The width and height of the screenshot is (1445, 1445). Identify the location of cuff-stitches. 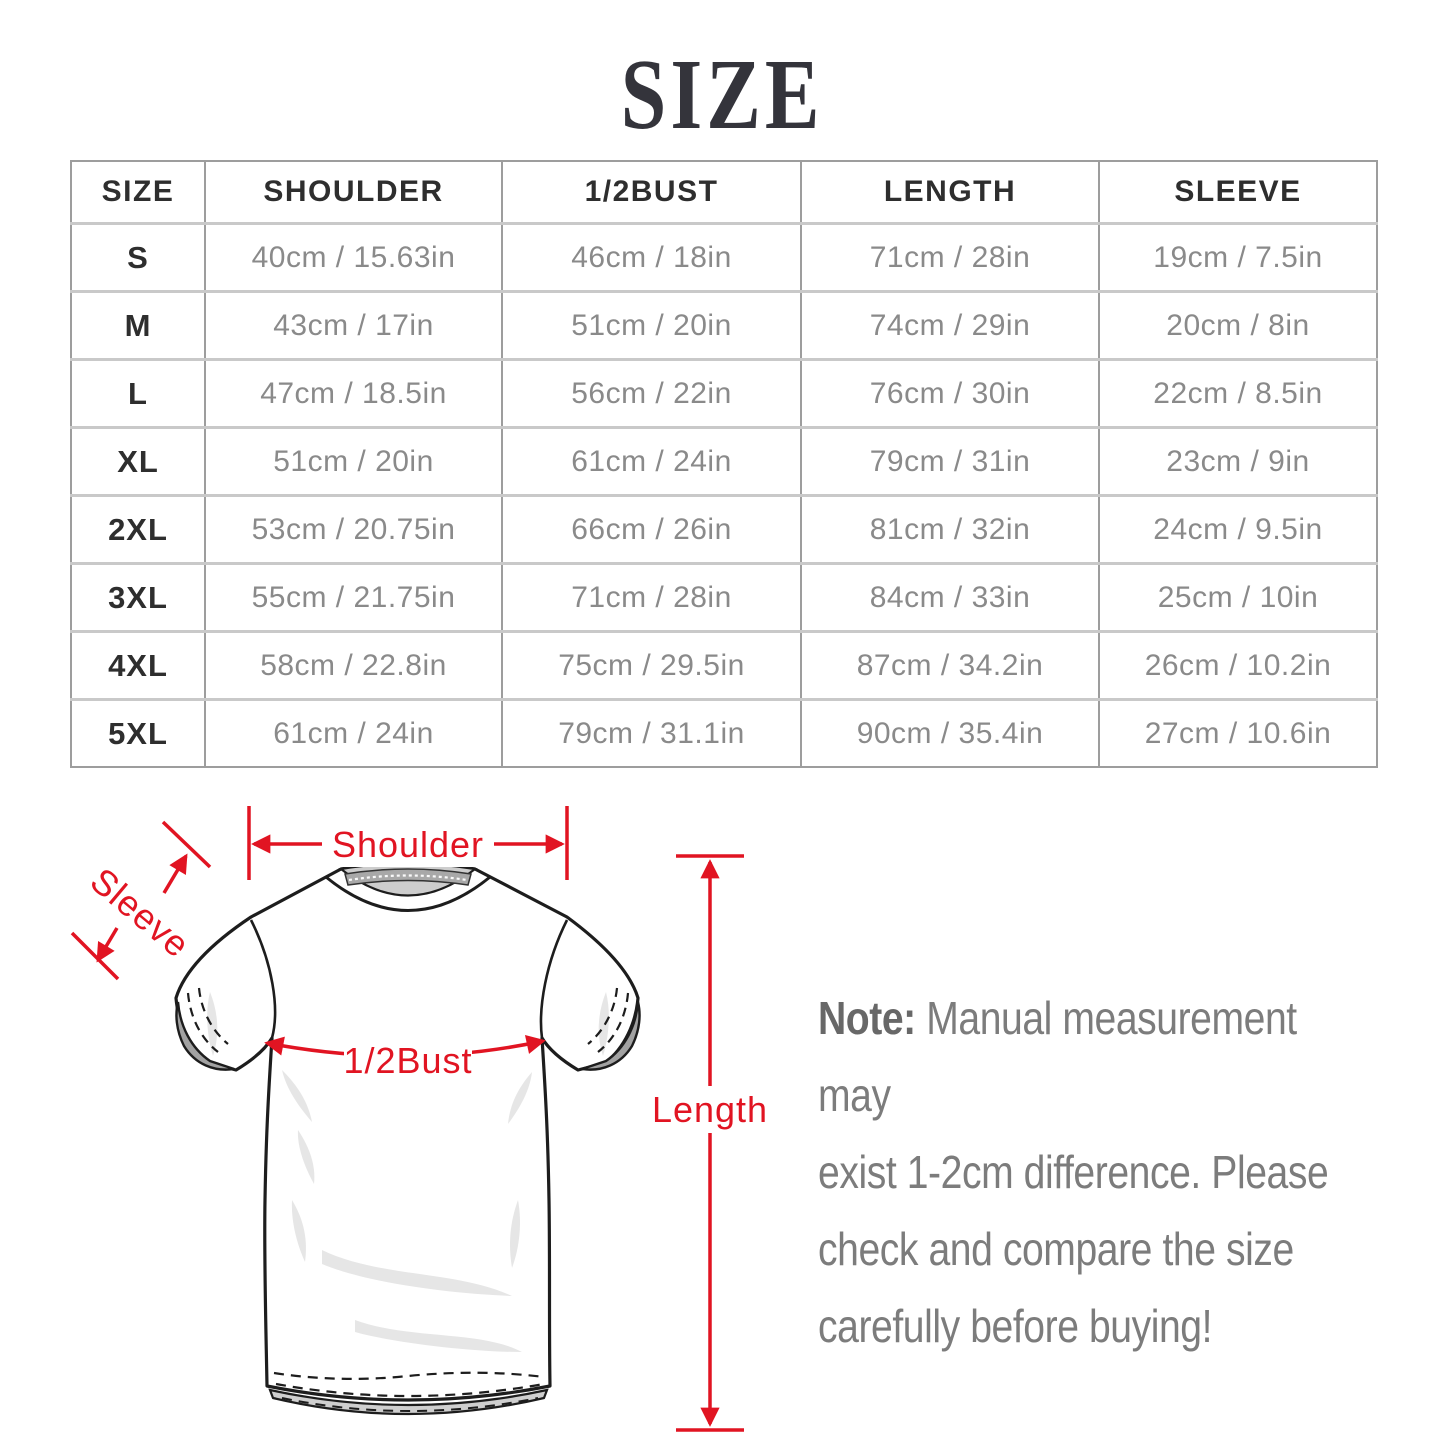
(408, 1020).